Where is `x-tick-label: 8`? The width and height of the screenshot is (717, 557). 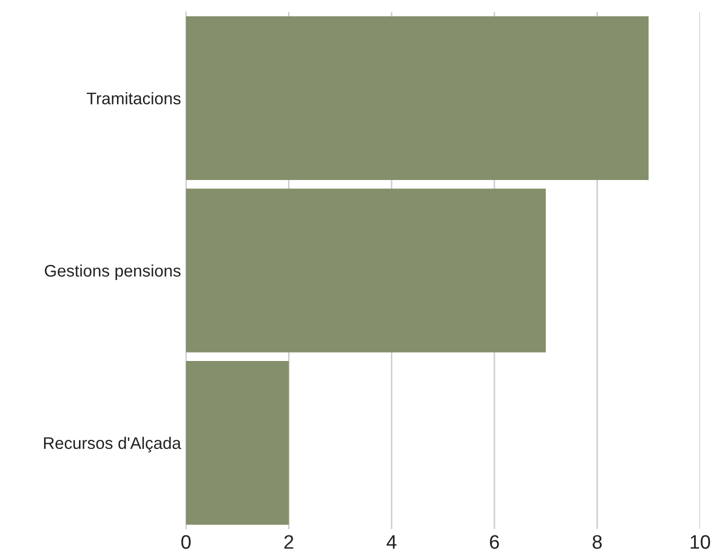 x-tick-label: 8 is located at coordinates (597, 542).